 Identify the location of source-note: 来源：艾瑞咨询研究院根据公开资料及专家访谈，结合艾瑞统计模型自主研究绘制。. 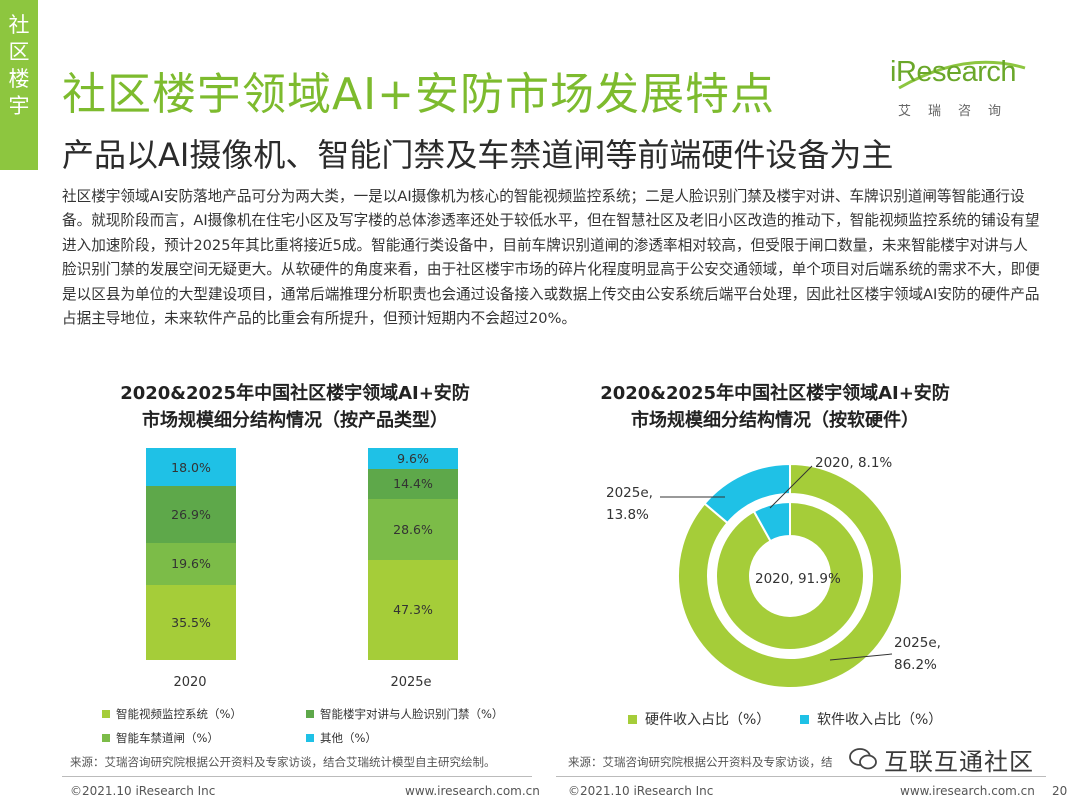
(283, 762).